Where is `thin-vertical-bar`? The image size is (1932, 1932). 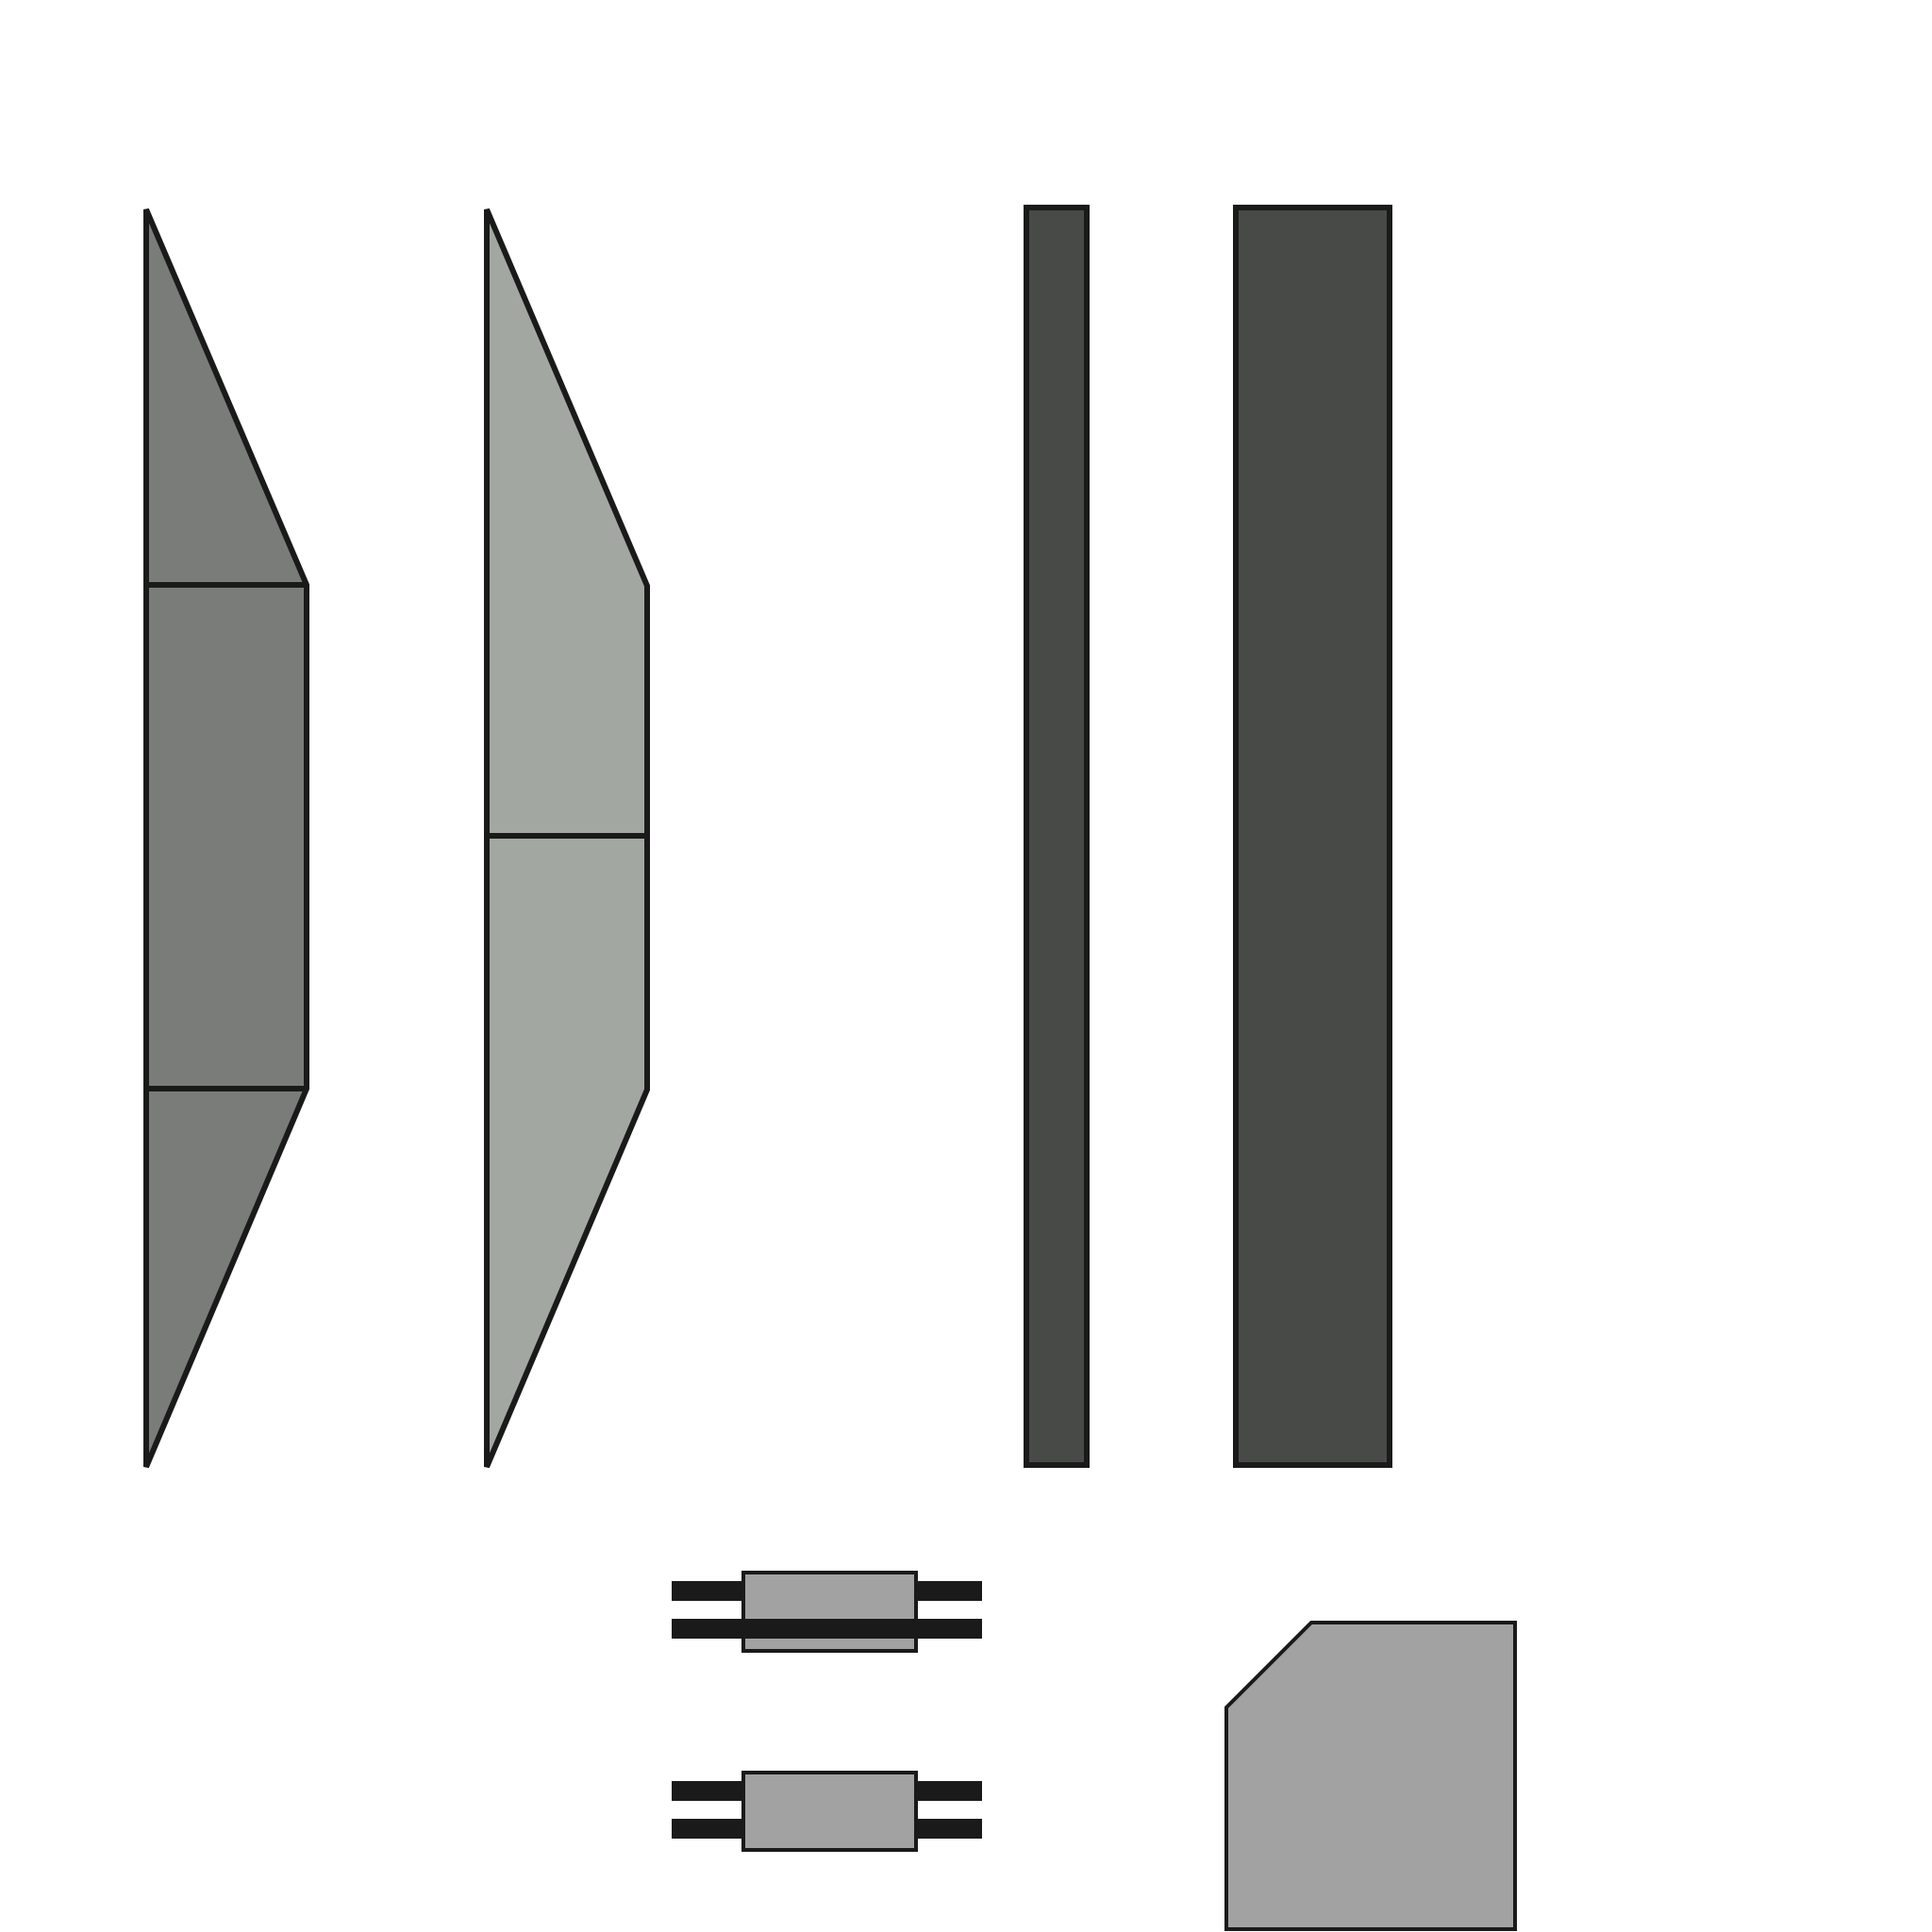 thin-vertical-bar is located at coordinates (1057, 837).